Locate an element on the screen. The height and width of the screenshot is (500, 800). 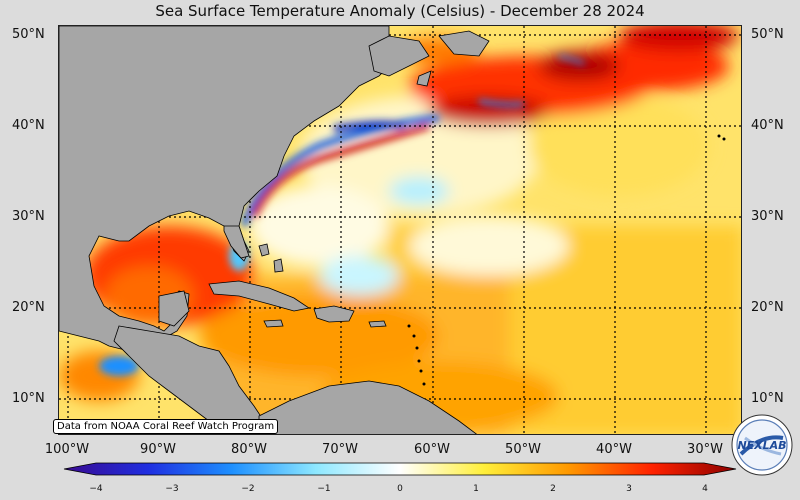
colorbar-tick-neg1: −1 is located at coordinates (324, 489).